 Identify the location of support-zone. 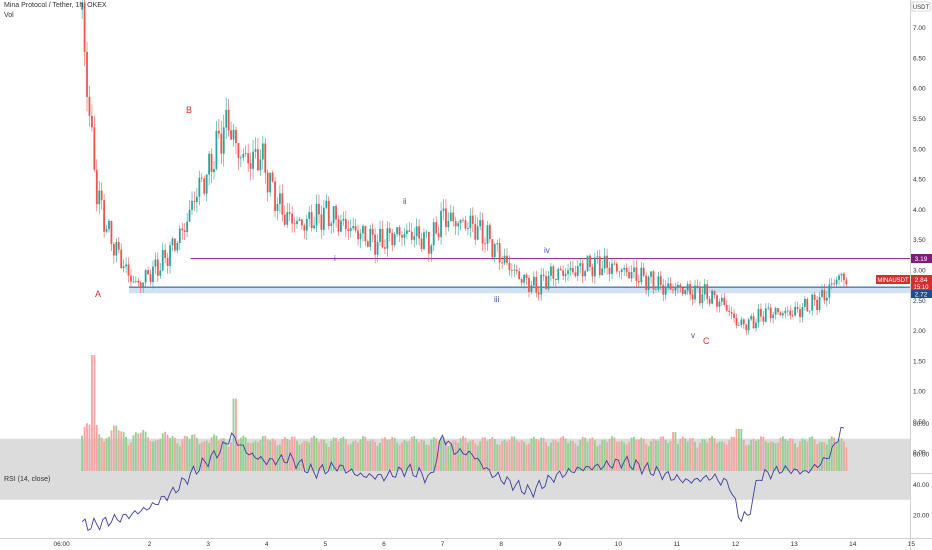
(519, 290).